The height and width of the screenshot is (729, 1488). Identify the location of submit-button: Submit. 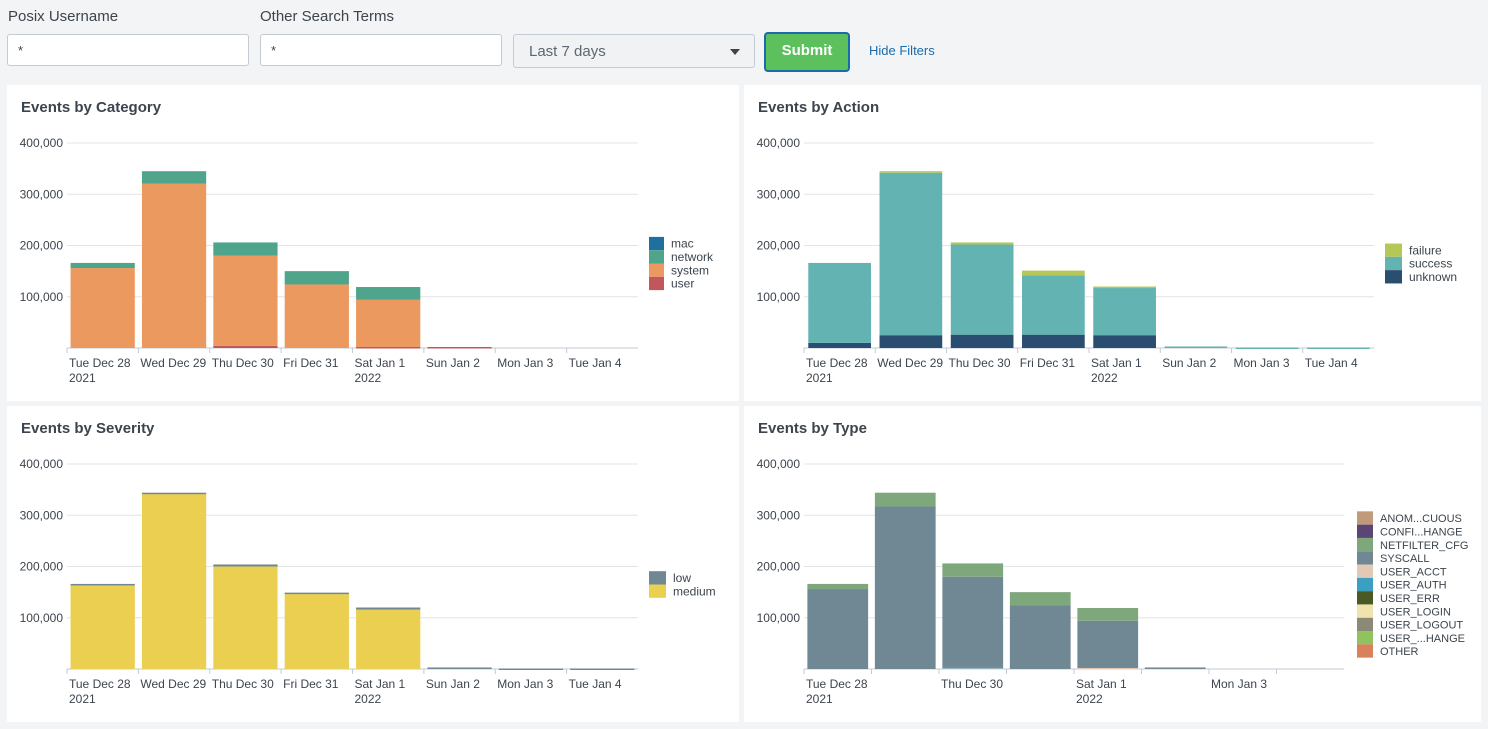
(807, 52).